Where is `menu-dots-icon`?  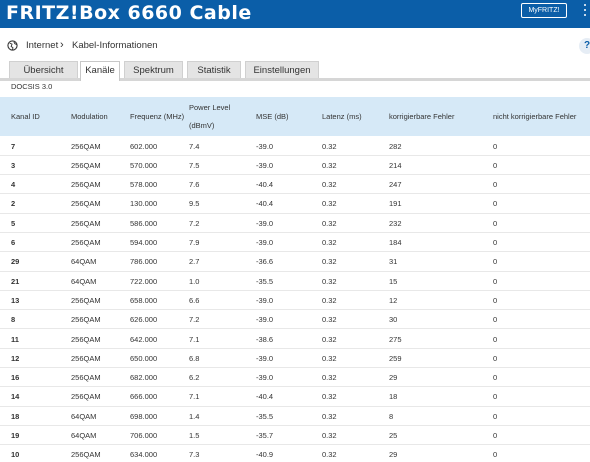
menu-dots-icon is located at coordinates (585, 12).